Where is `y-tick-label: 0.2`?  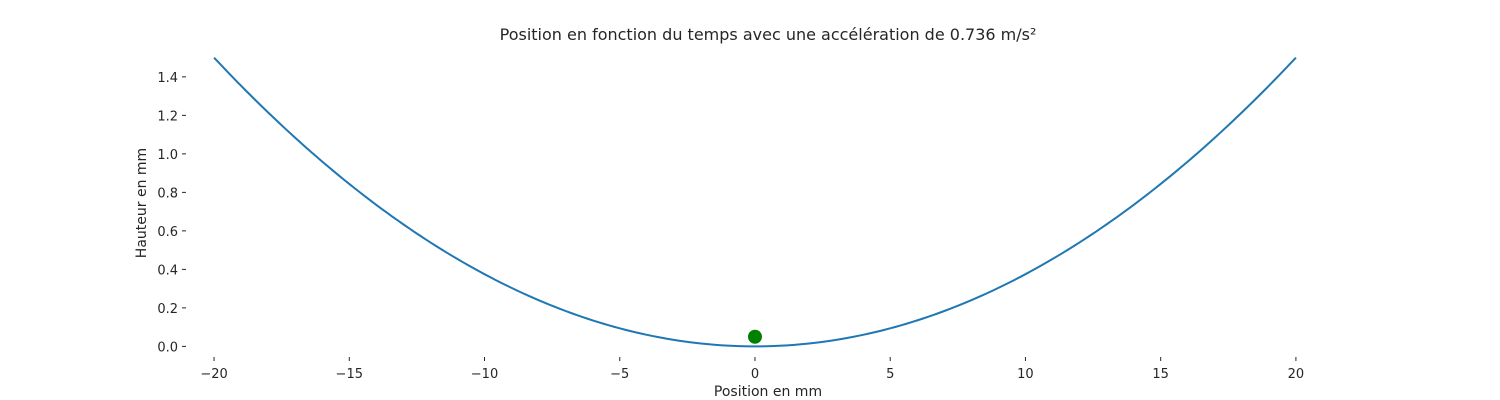
y-tick-label: 0.2 is located at coordinates (167, 309).